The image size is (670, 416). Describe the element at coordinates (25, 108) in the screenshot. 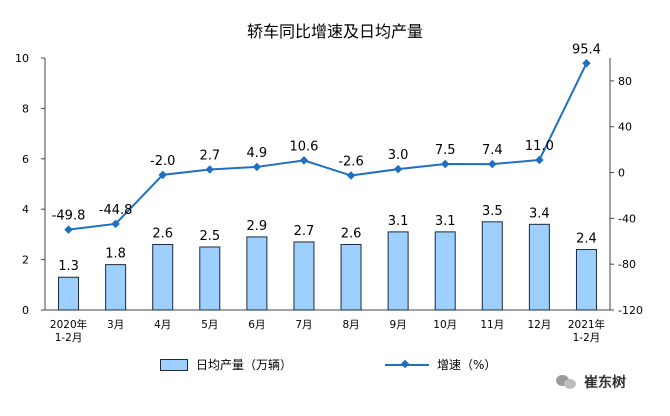

I see `y-left-tick-label: 8` at that location.